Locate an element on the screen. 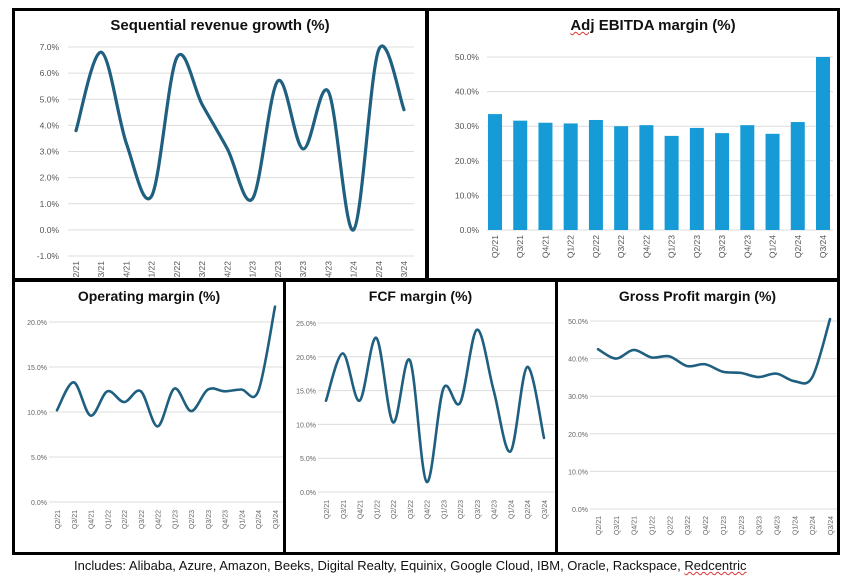 Image resolution: width=848 pixels, height=578 pixels. chart-title: Operating margin (%) is located at coordinates (149, 296).